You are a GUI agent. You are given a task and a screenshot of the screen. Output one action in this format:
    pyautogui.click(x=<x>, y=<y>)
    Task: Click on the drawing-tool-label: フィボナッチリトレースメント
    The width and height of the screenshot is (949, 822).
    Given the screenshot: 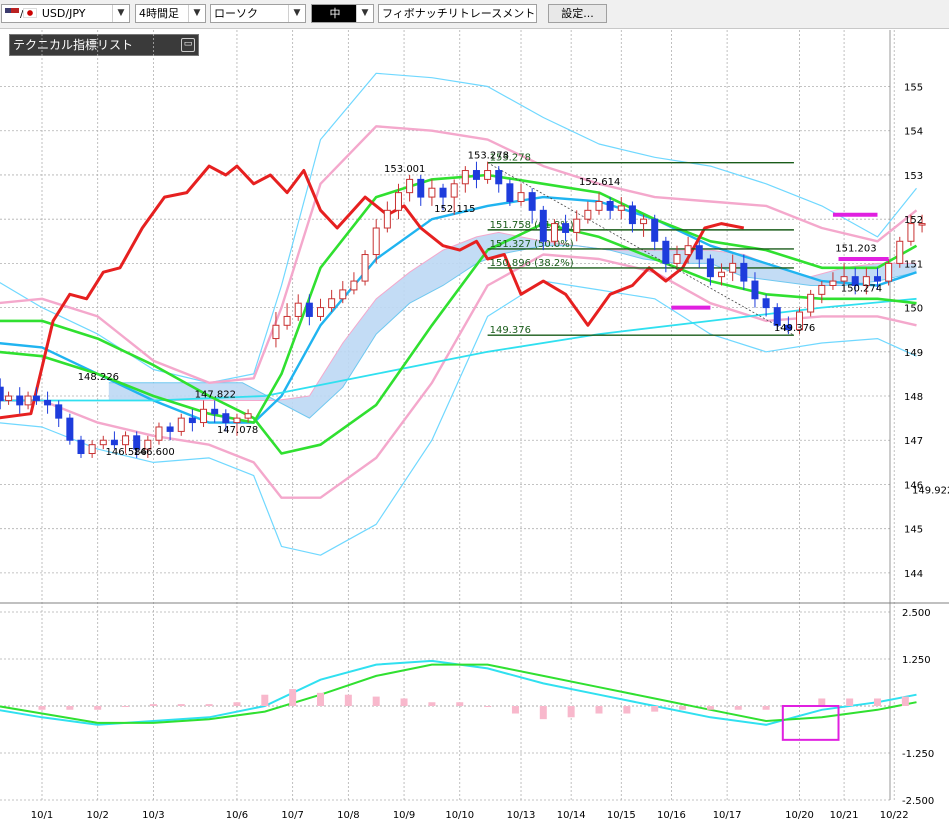 What is the action you would take?
    pyautogui.click(x=459, y=13)
    